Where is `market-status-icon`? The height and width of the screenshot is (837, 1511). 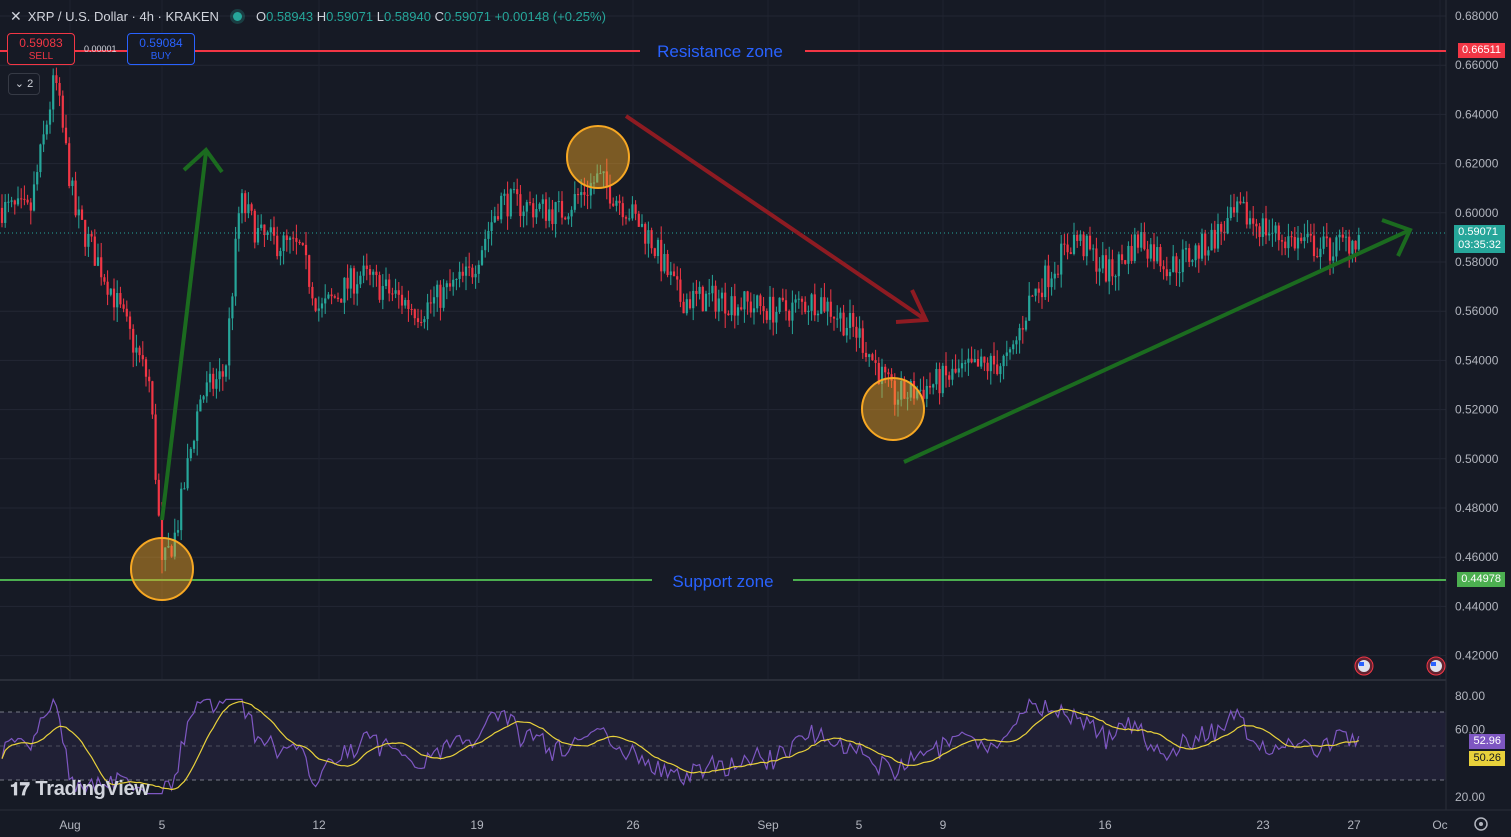
market-status-icon is located at coordinates (237, 16).